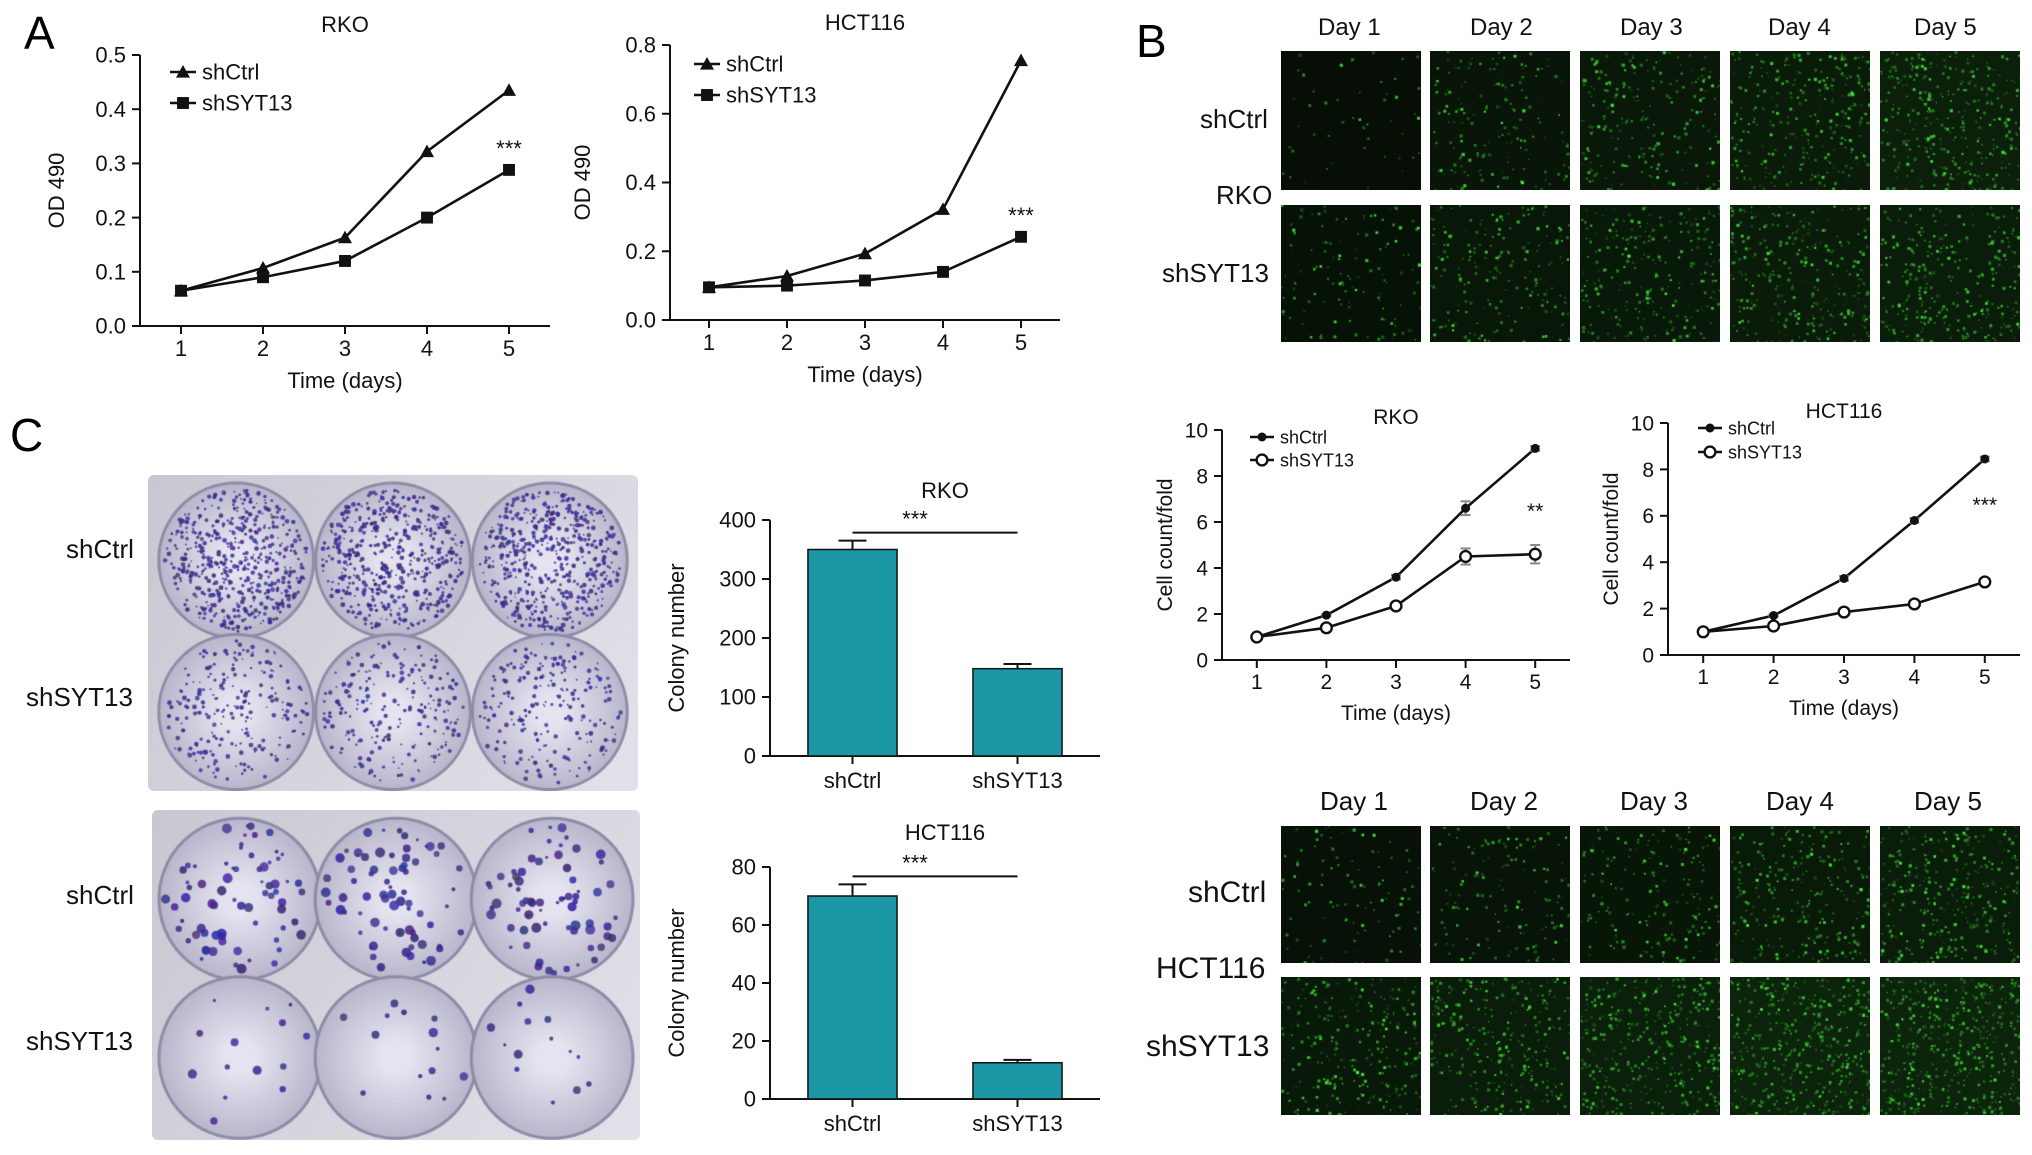 This screenshot has width=2032, height=1155. I want to click on micro-hct-day-label-2: Day 2, so click(1504, 801).